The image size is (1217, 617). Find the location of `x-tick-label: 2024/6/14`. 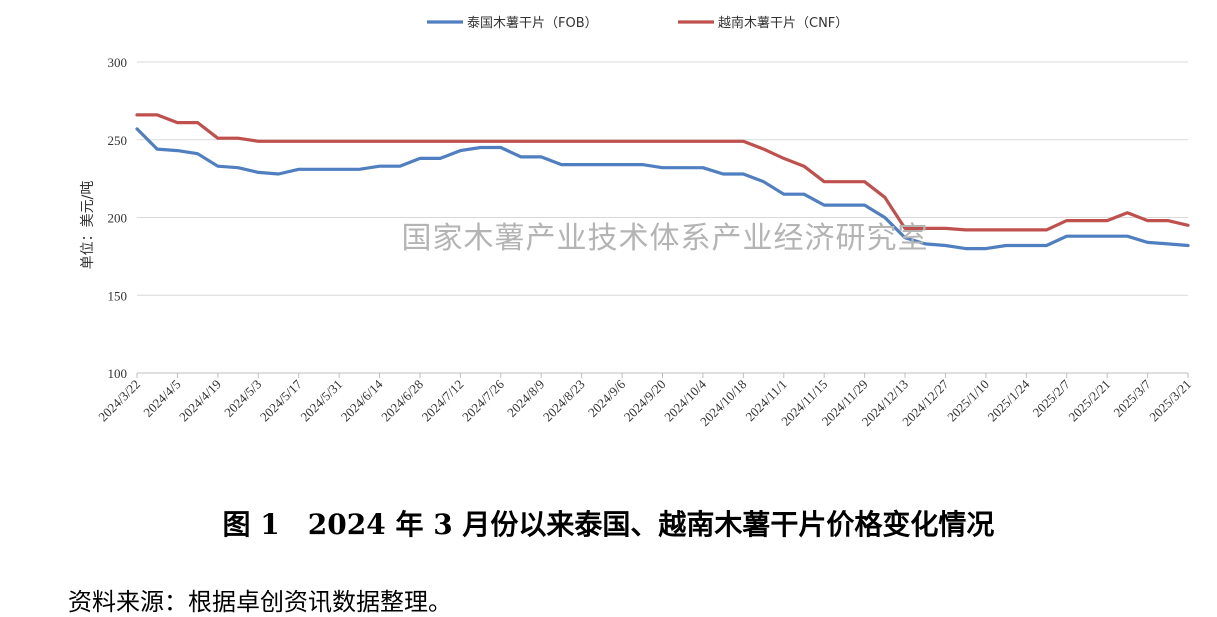

x-tick-label: 2024/6/14 is located at coordinates (362, 400).